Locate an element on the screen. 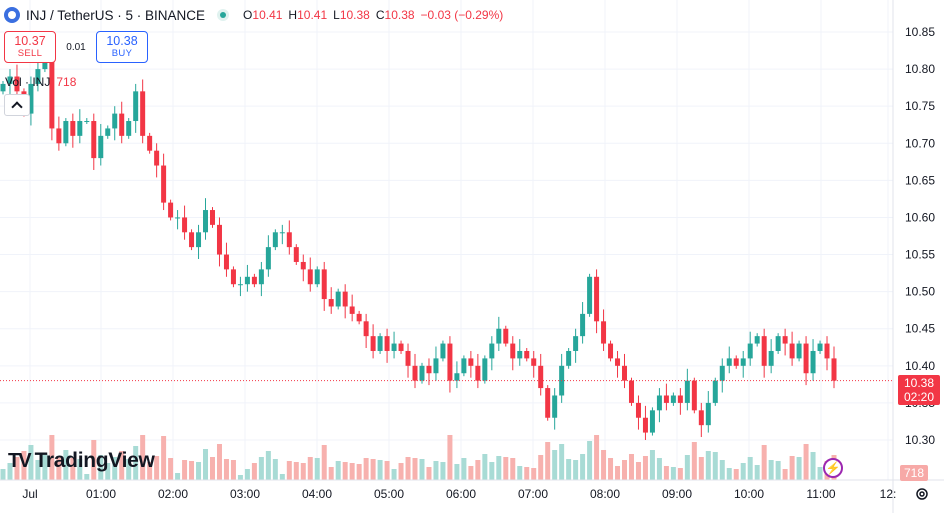  time-tick-label: 08:00 is located at coordinates (605, 494).